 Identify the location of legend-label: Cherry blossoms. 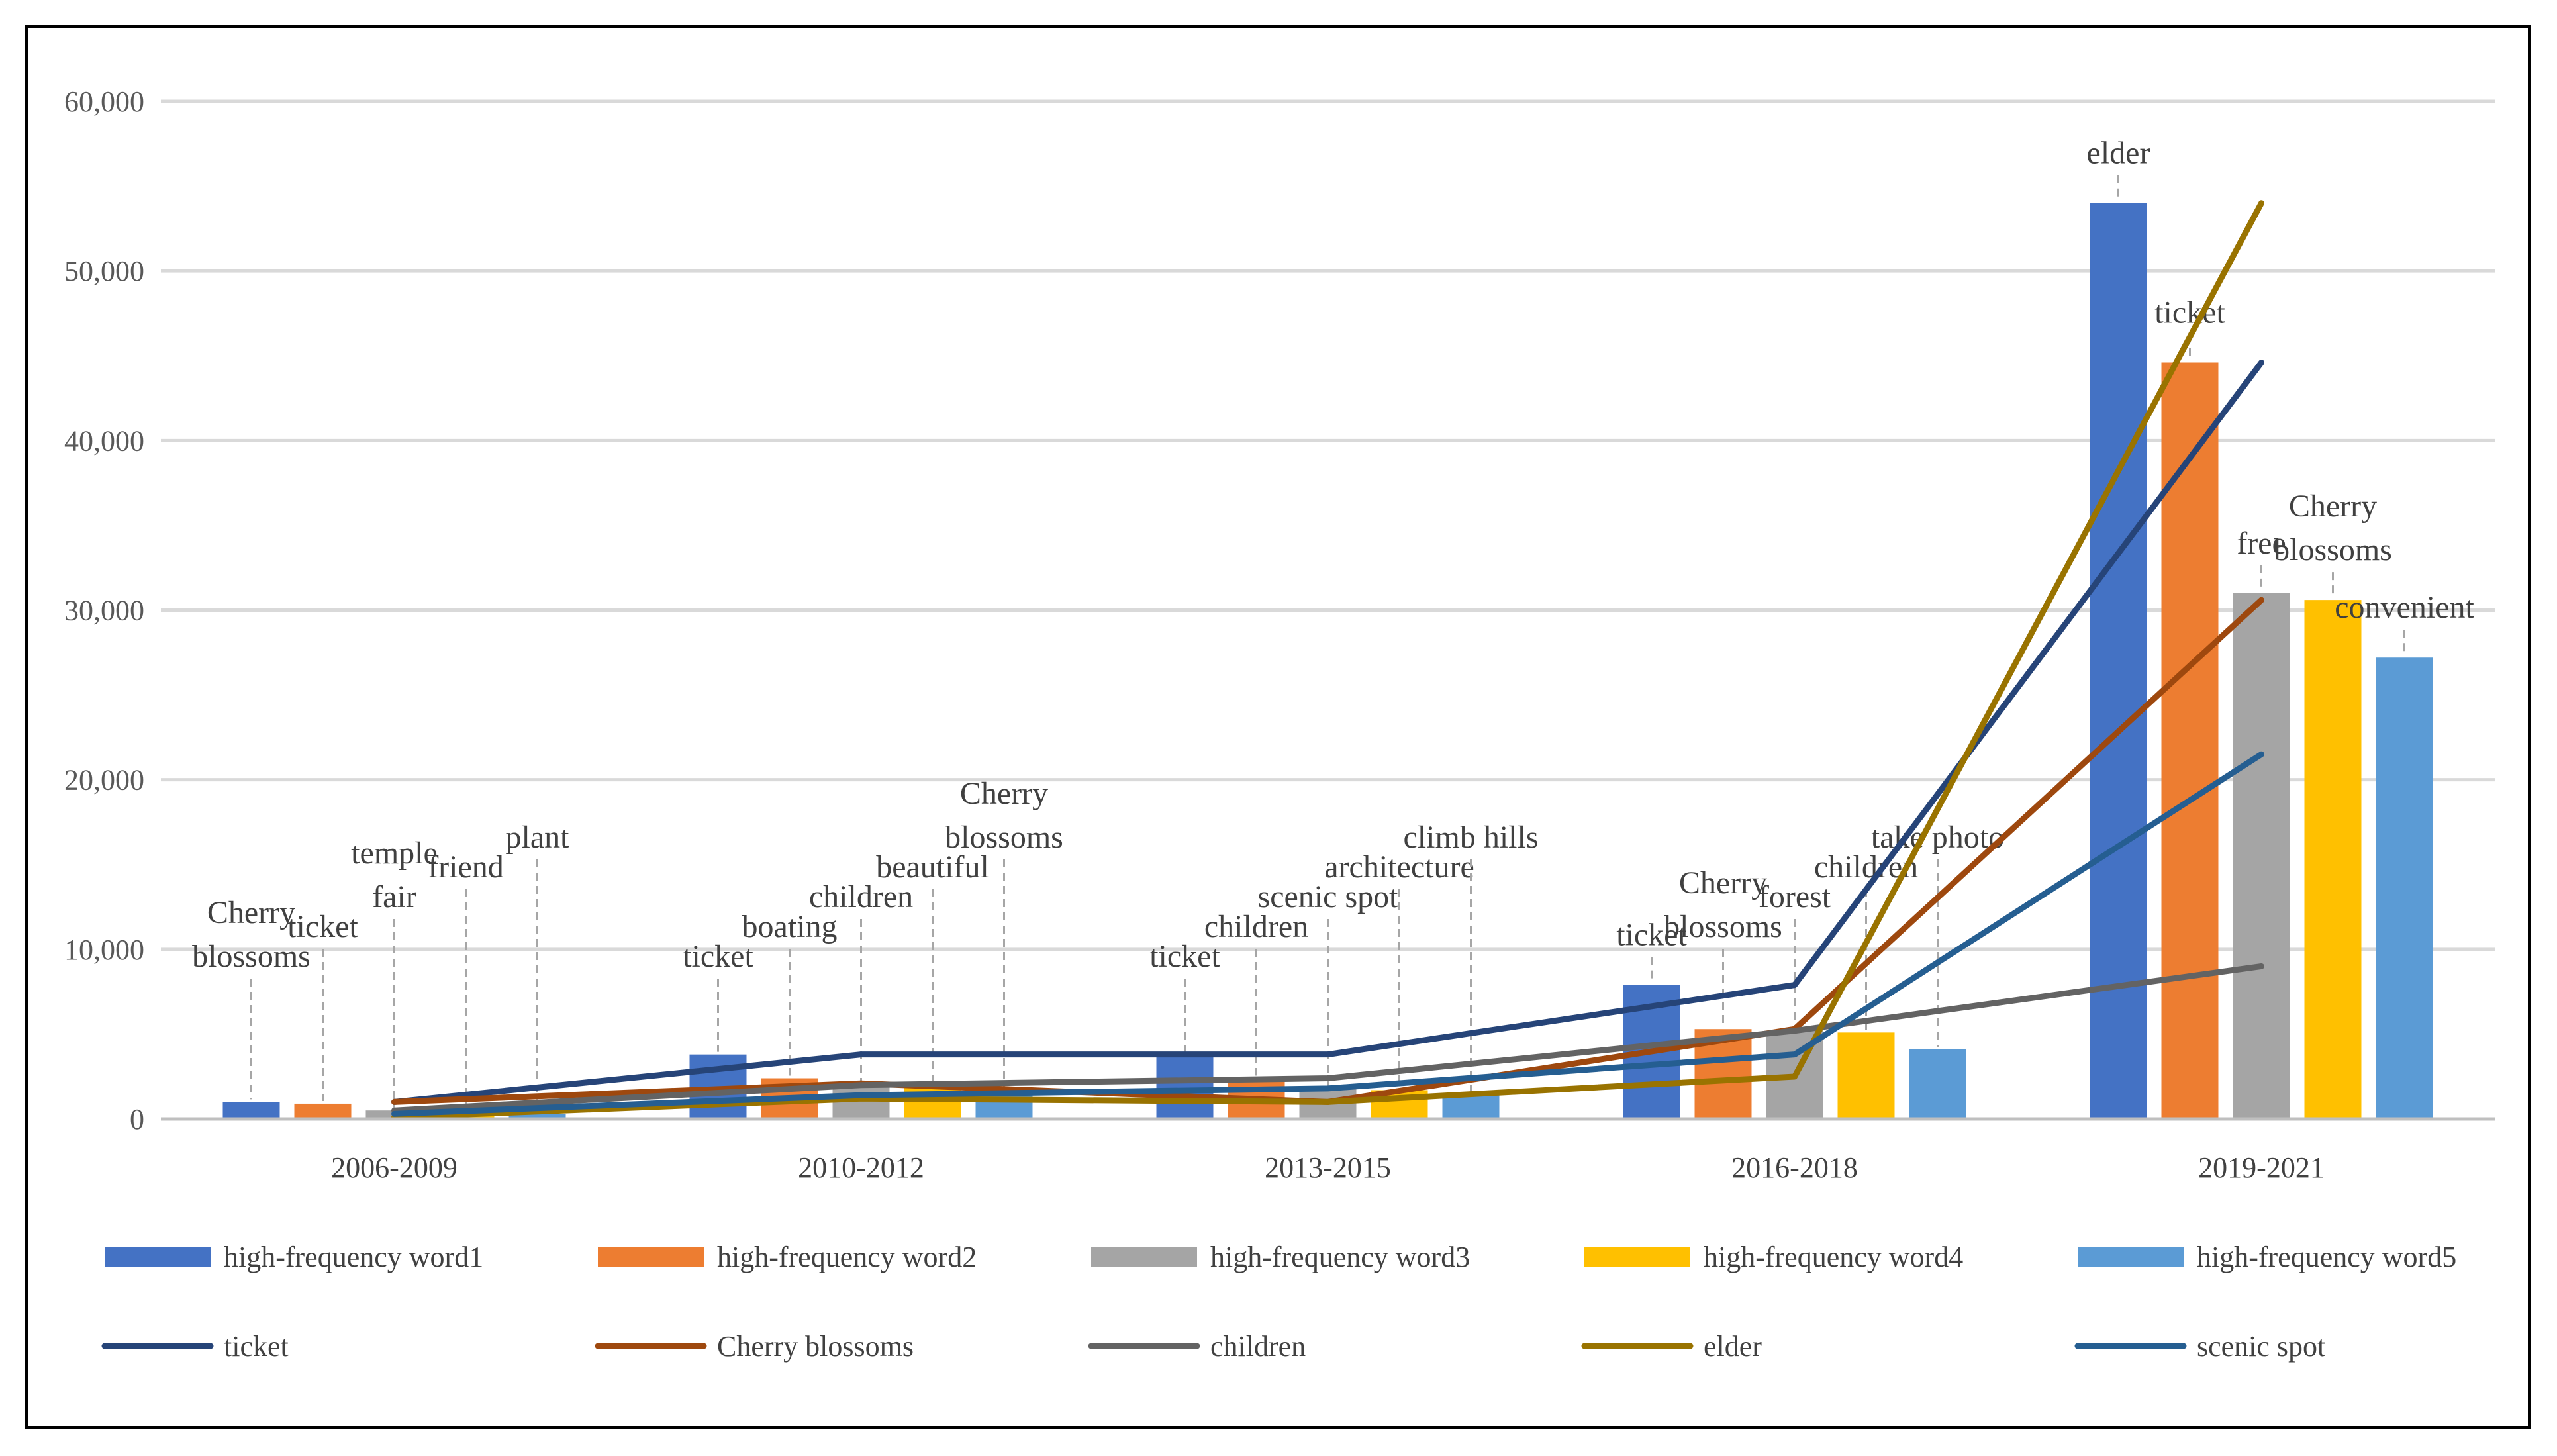
(816, 1346).